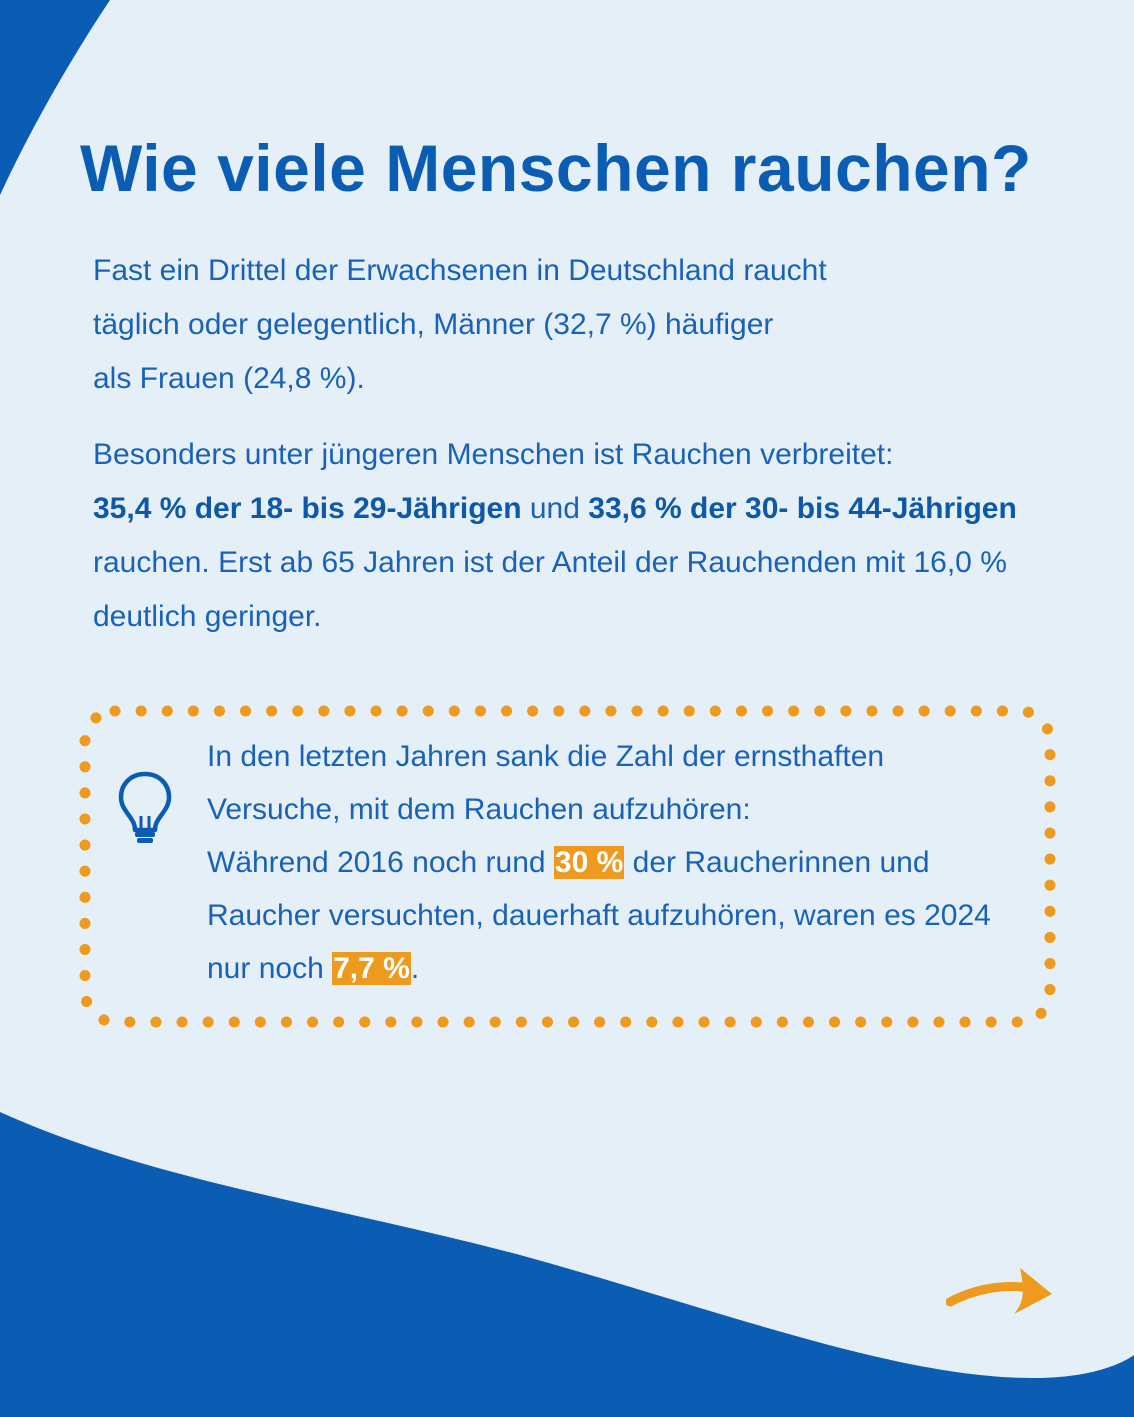 This screenshot has width=1134, height=1417. I want to click on tip-text-3: ., so click(415, 968).